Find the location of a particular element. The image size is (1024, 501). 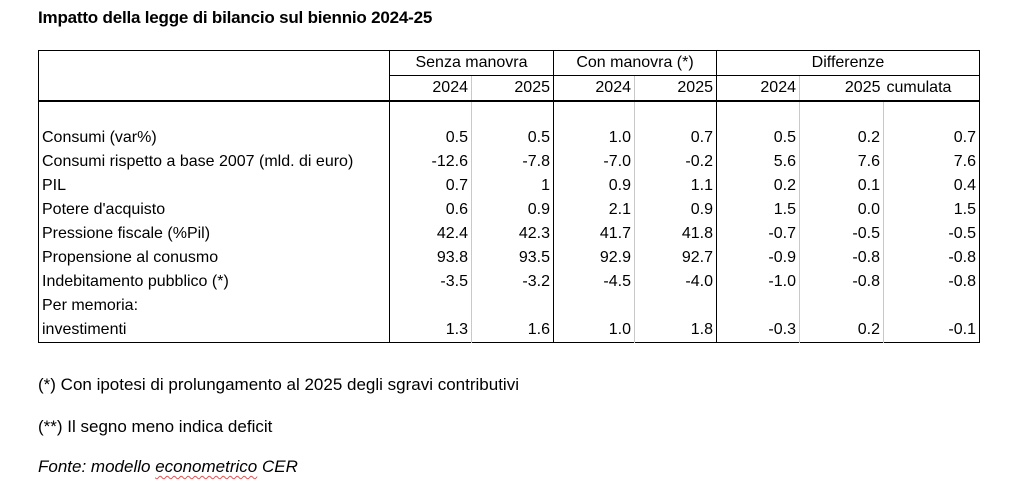

value-cell: -0.3 is located at coordinates (758, 330).